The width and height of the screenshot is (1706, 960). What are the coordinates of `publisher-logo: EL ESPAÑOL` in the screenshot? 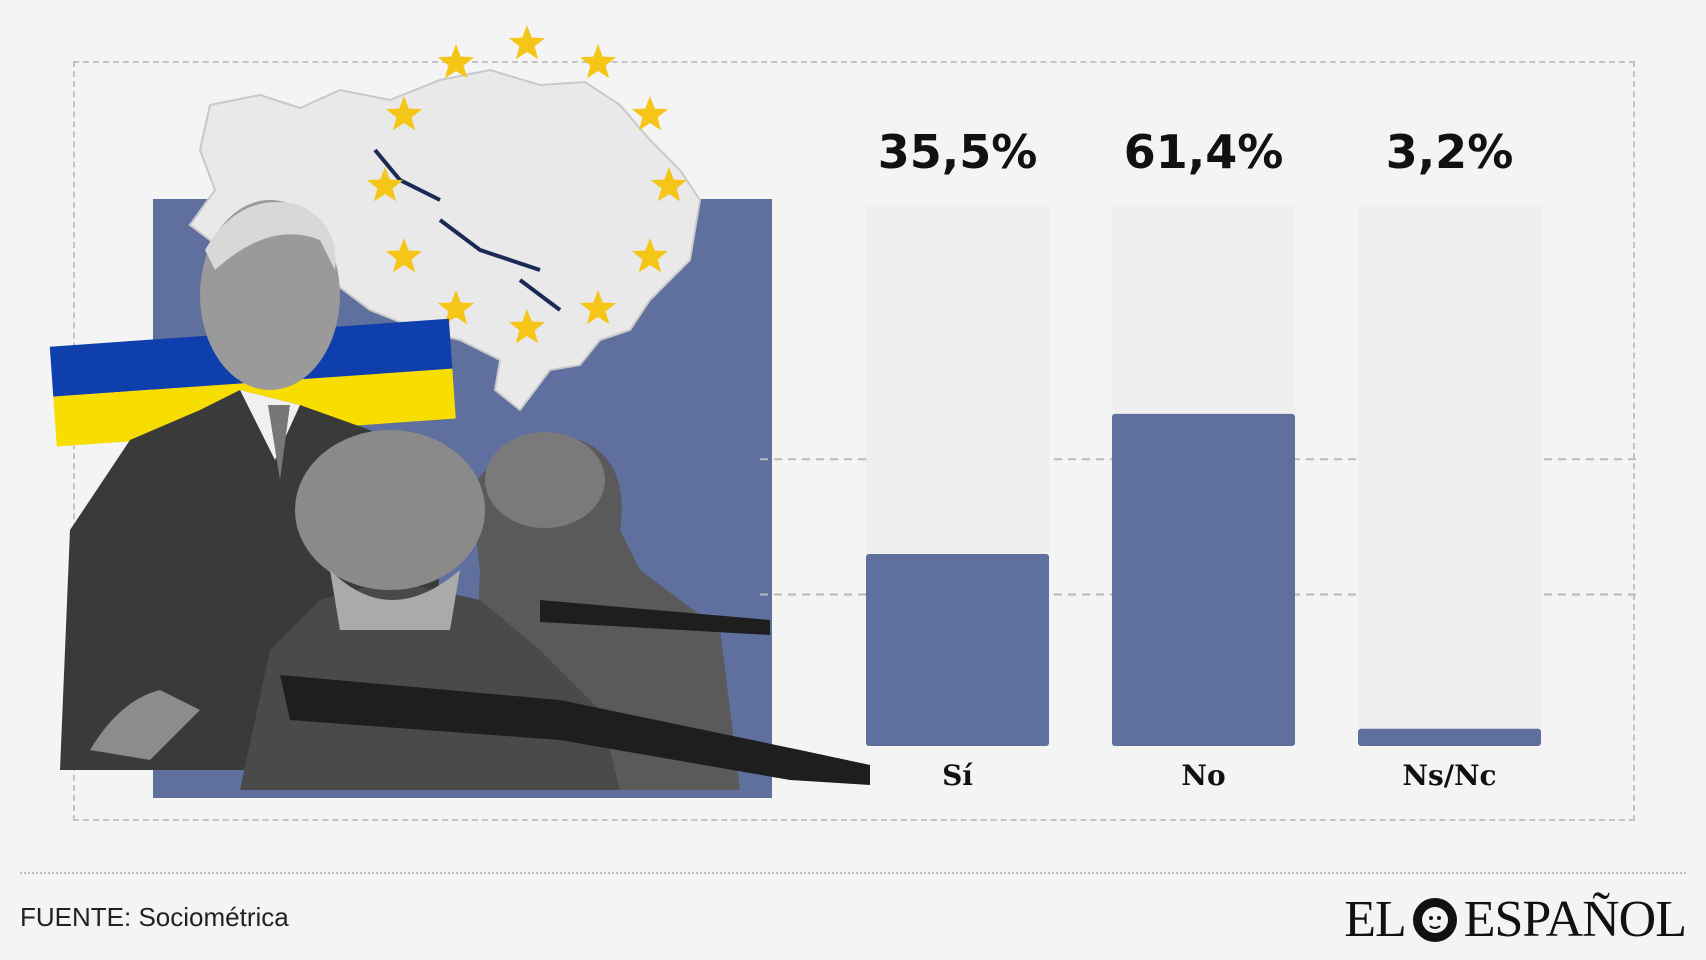 It's located at (1515, 919).